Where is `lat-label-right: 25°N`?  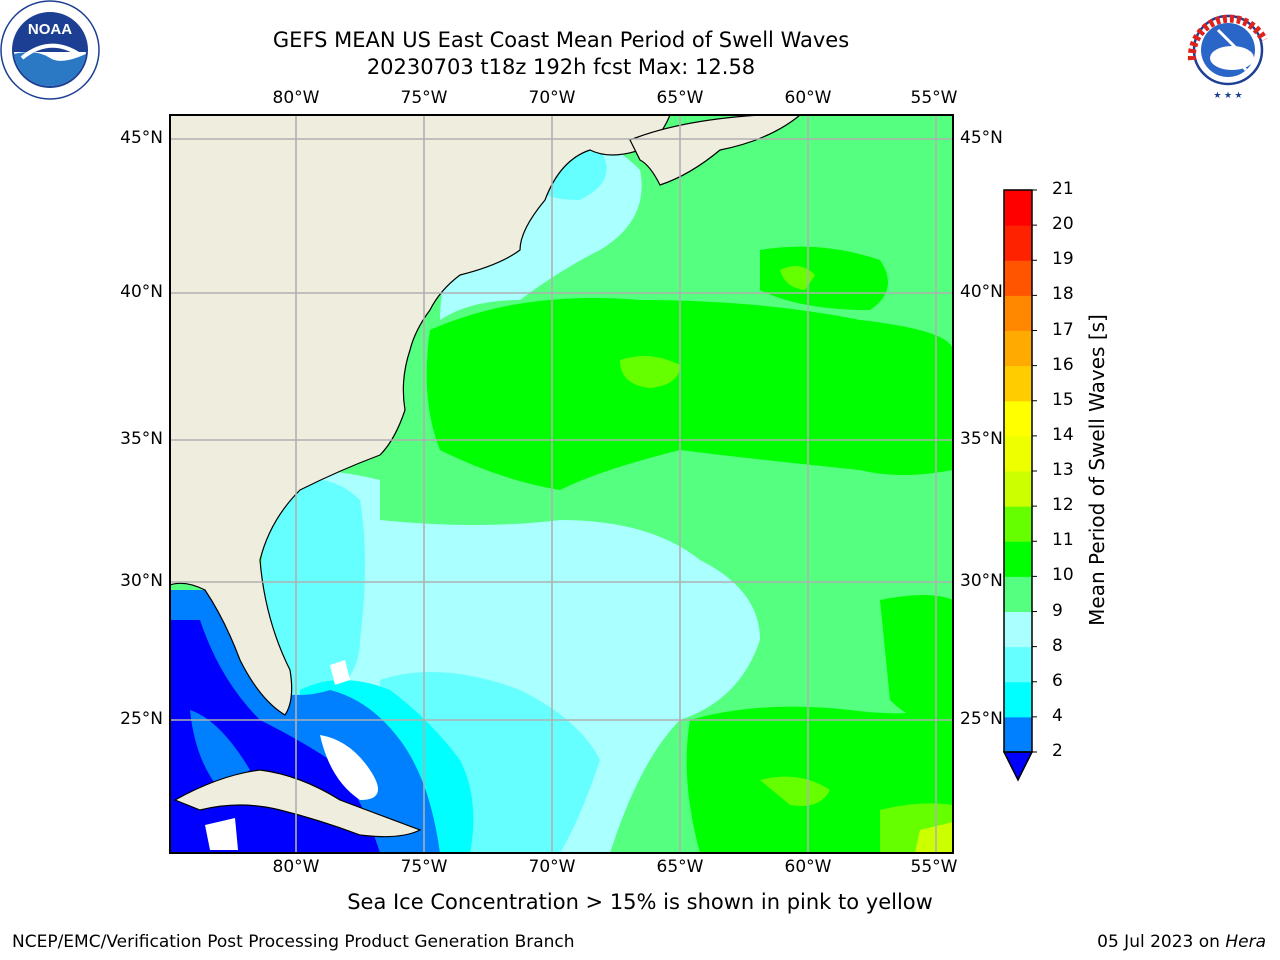
lat-label-right: 25°N is located at coordinates (981, 719).